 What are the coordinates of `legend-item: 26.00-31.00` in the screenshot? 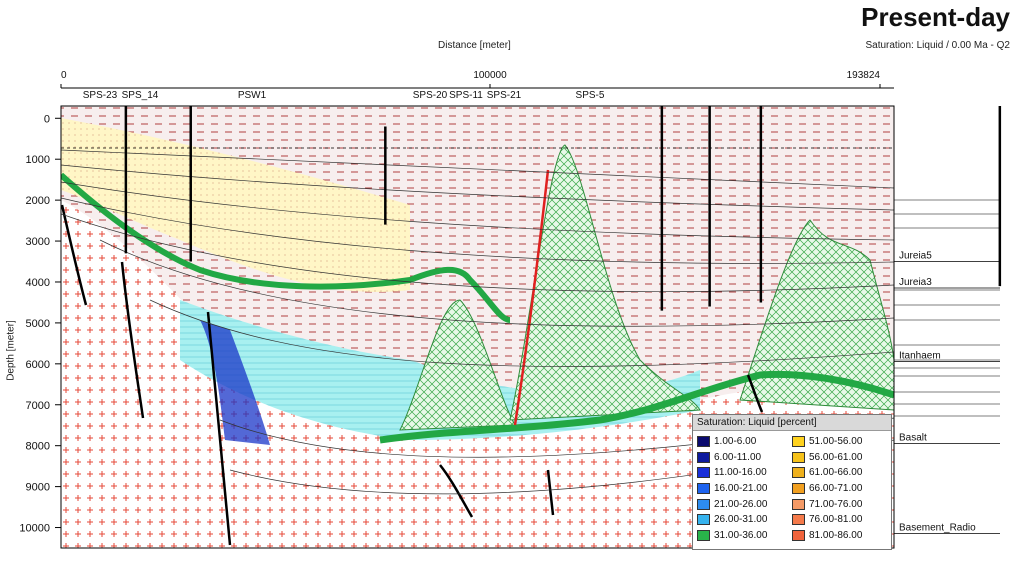 It's located at (744, 520).